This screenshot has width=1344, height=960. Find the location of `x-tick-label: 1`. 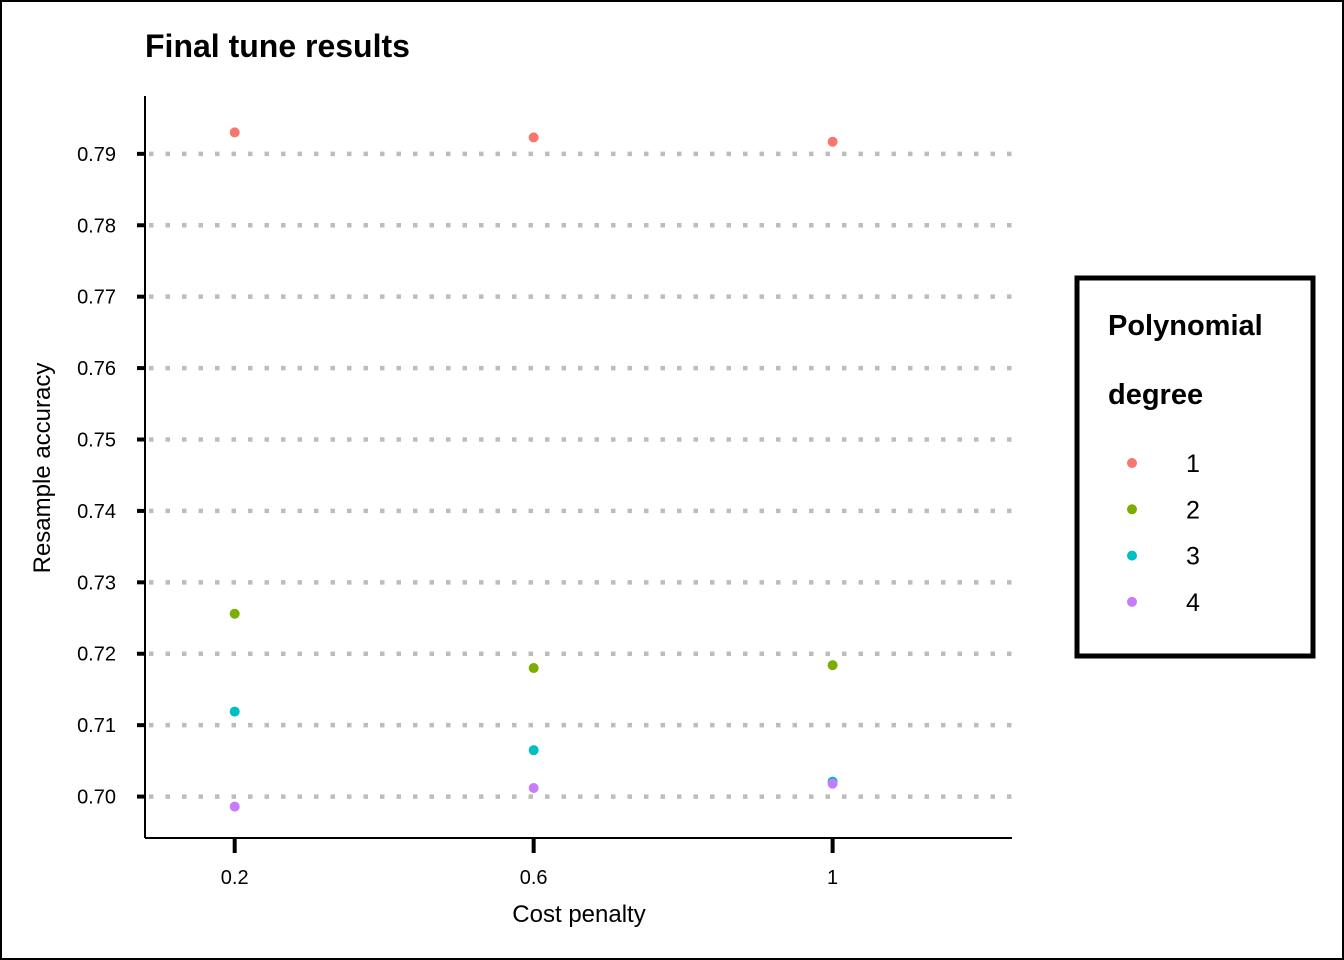

x-tick-label: 1 is located at coordinates (832, 878).